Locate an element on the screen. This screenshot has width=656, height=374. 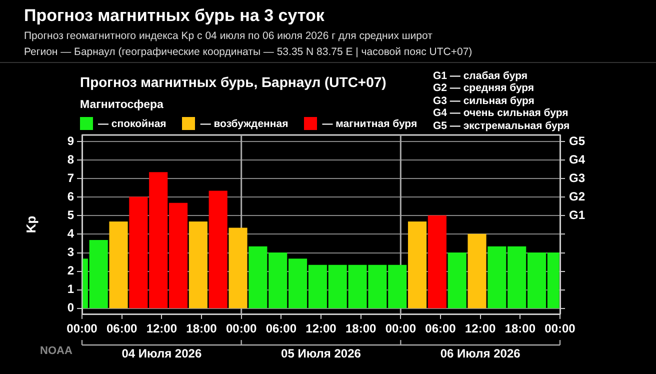
text: G1 is located at coordinates (577, 215).